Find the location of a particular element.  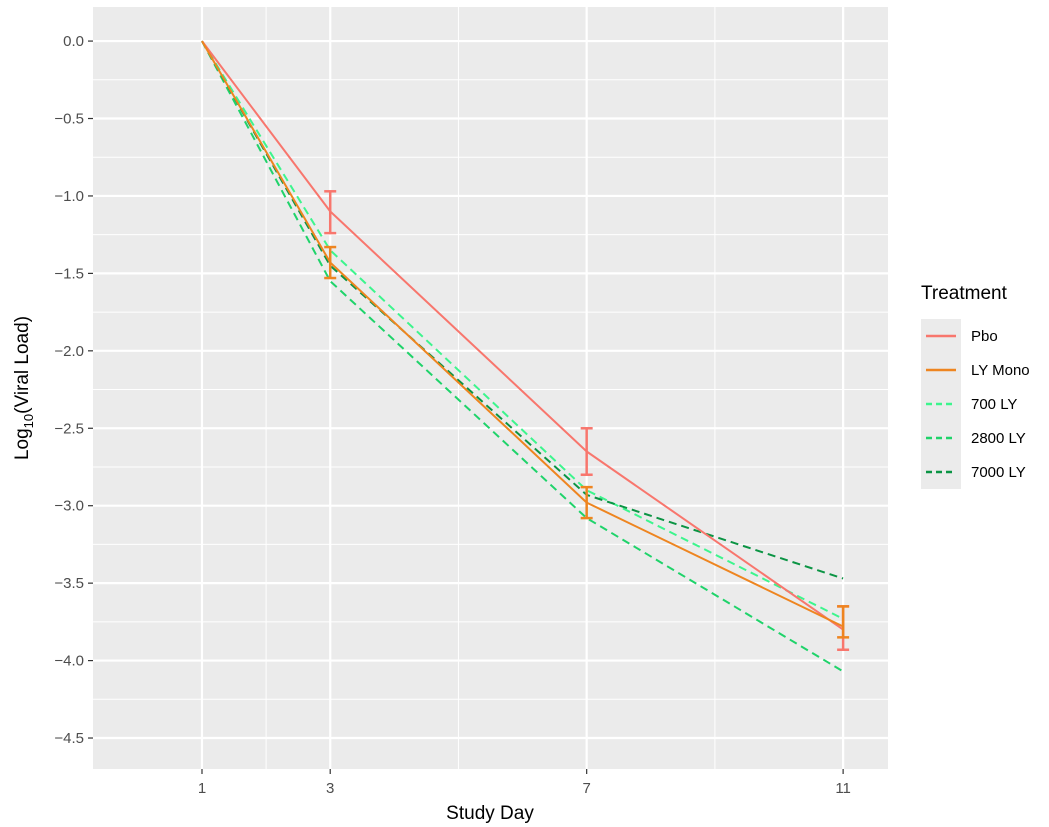

x-tick-label: 11 is located at coordinates (843, 788).